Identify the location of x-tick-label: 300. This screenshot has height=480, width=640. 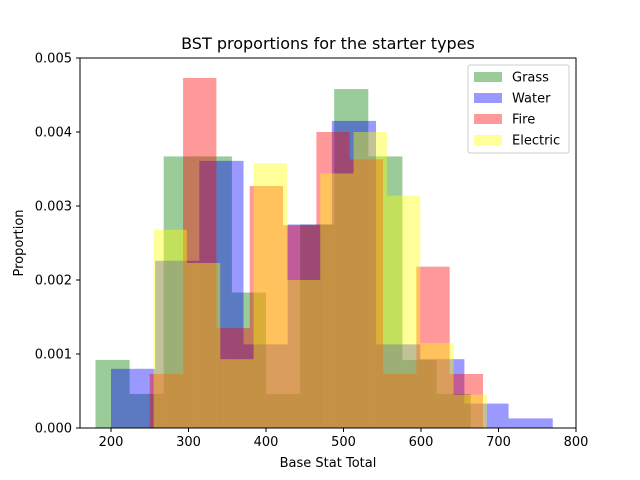
(188, 442).